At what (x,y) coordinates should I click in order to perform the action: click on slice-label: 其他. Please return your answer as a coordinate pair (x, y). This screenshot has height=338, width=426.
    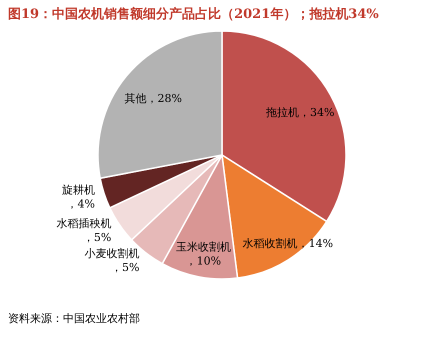
    Looking at the image, I should click on (135, 99).